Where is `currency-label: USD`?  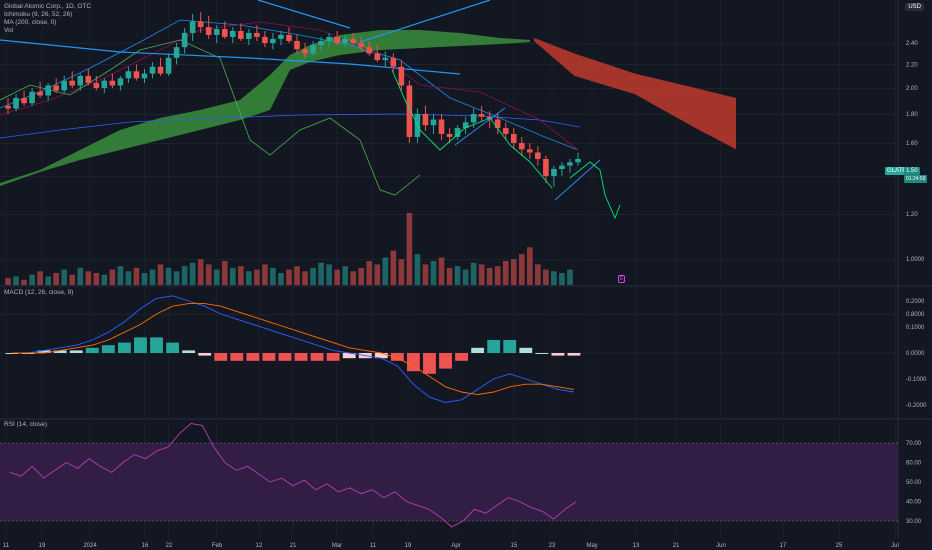 currency-label: USD is located at coordinates (914, 7).